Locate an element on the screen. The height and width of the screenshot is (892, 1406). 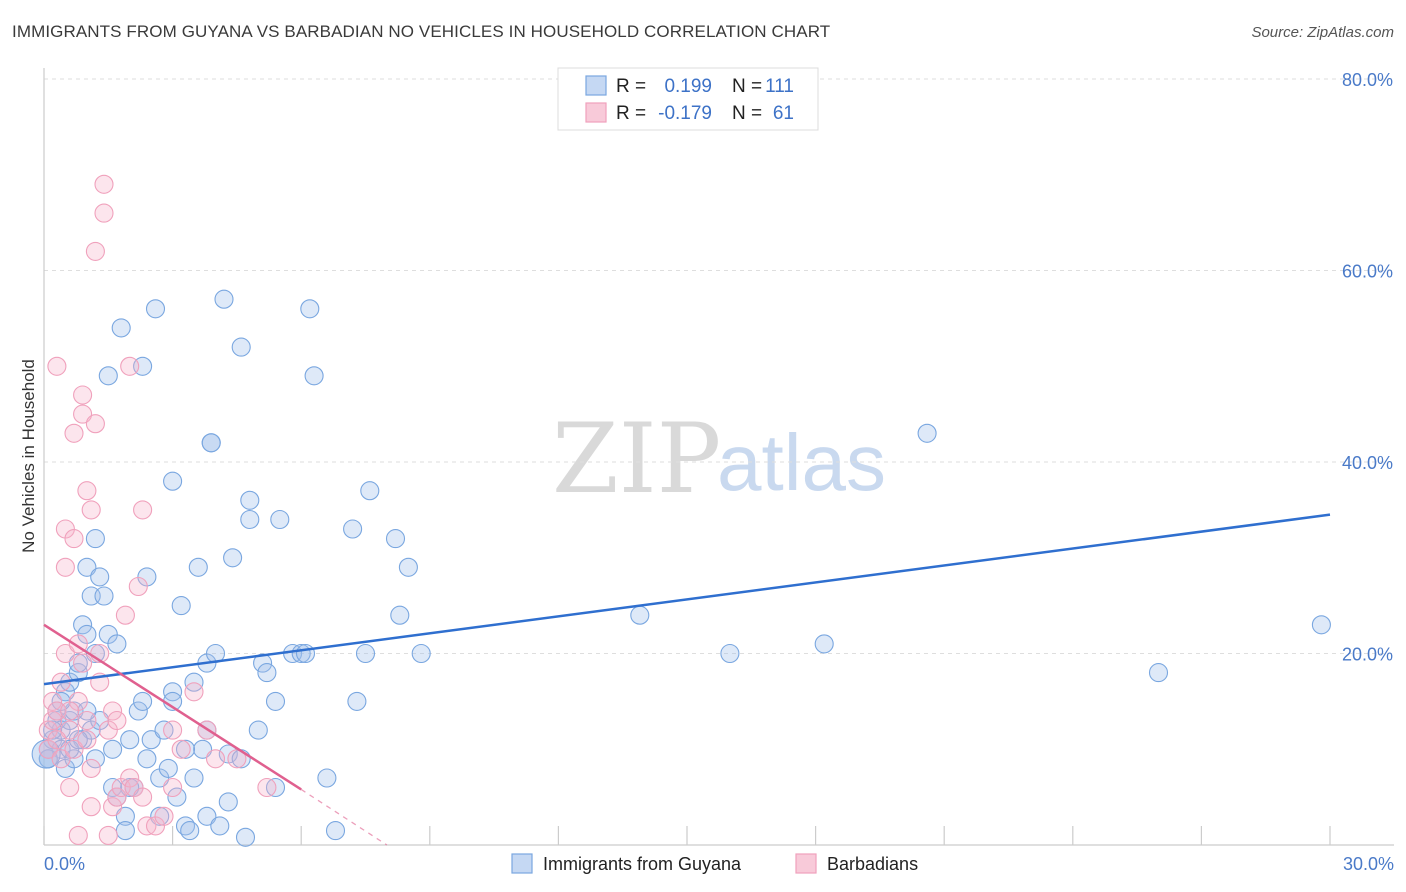
legend-n-label-0: N = is located at coordinates (747, 86).